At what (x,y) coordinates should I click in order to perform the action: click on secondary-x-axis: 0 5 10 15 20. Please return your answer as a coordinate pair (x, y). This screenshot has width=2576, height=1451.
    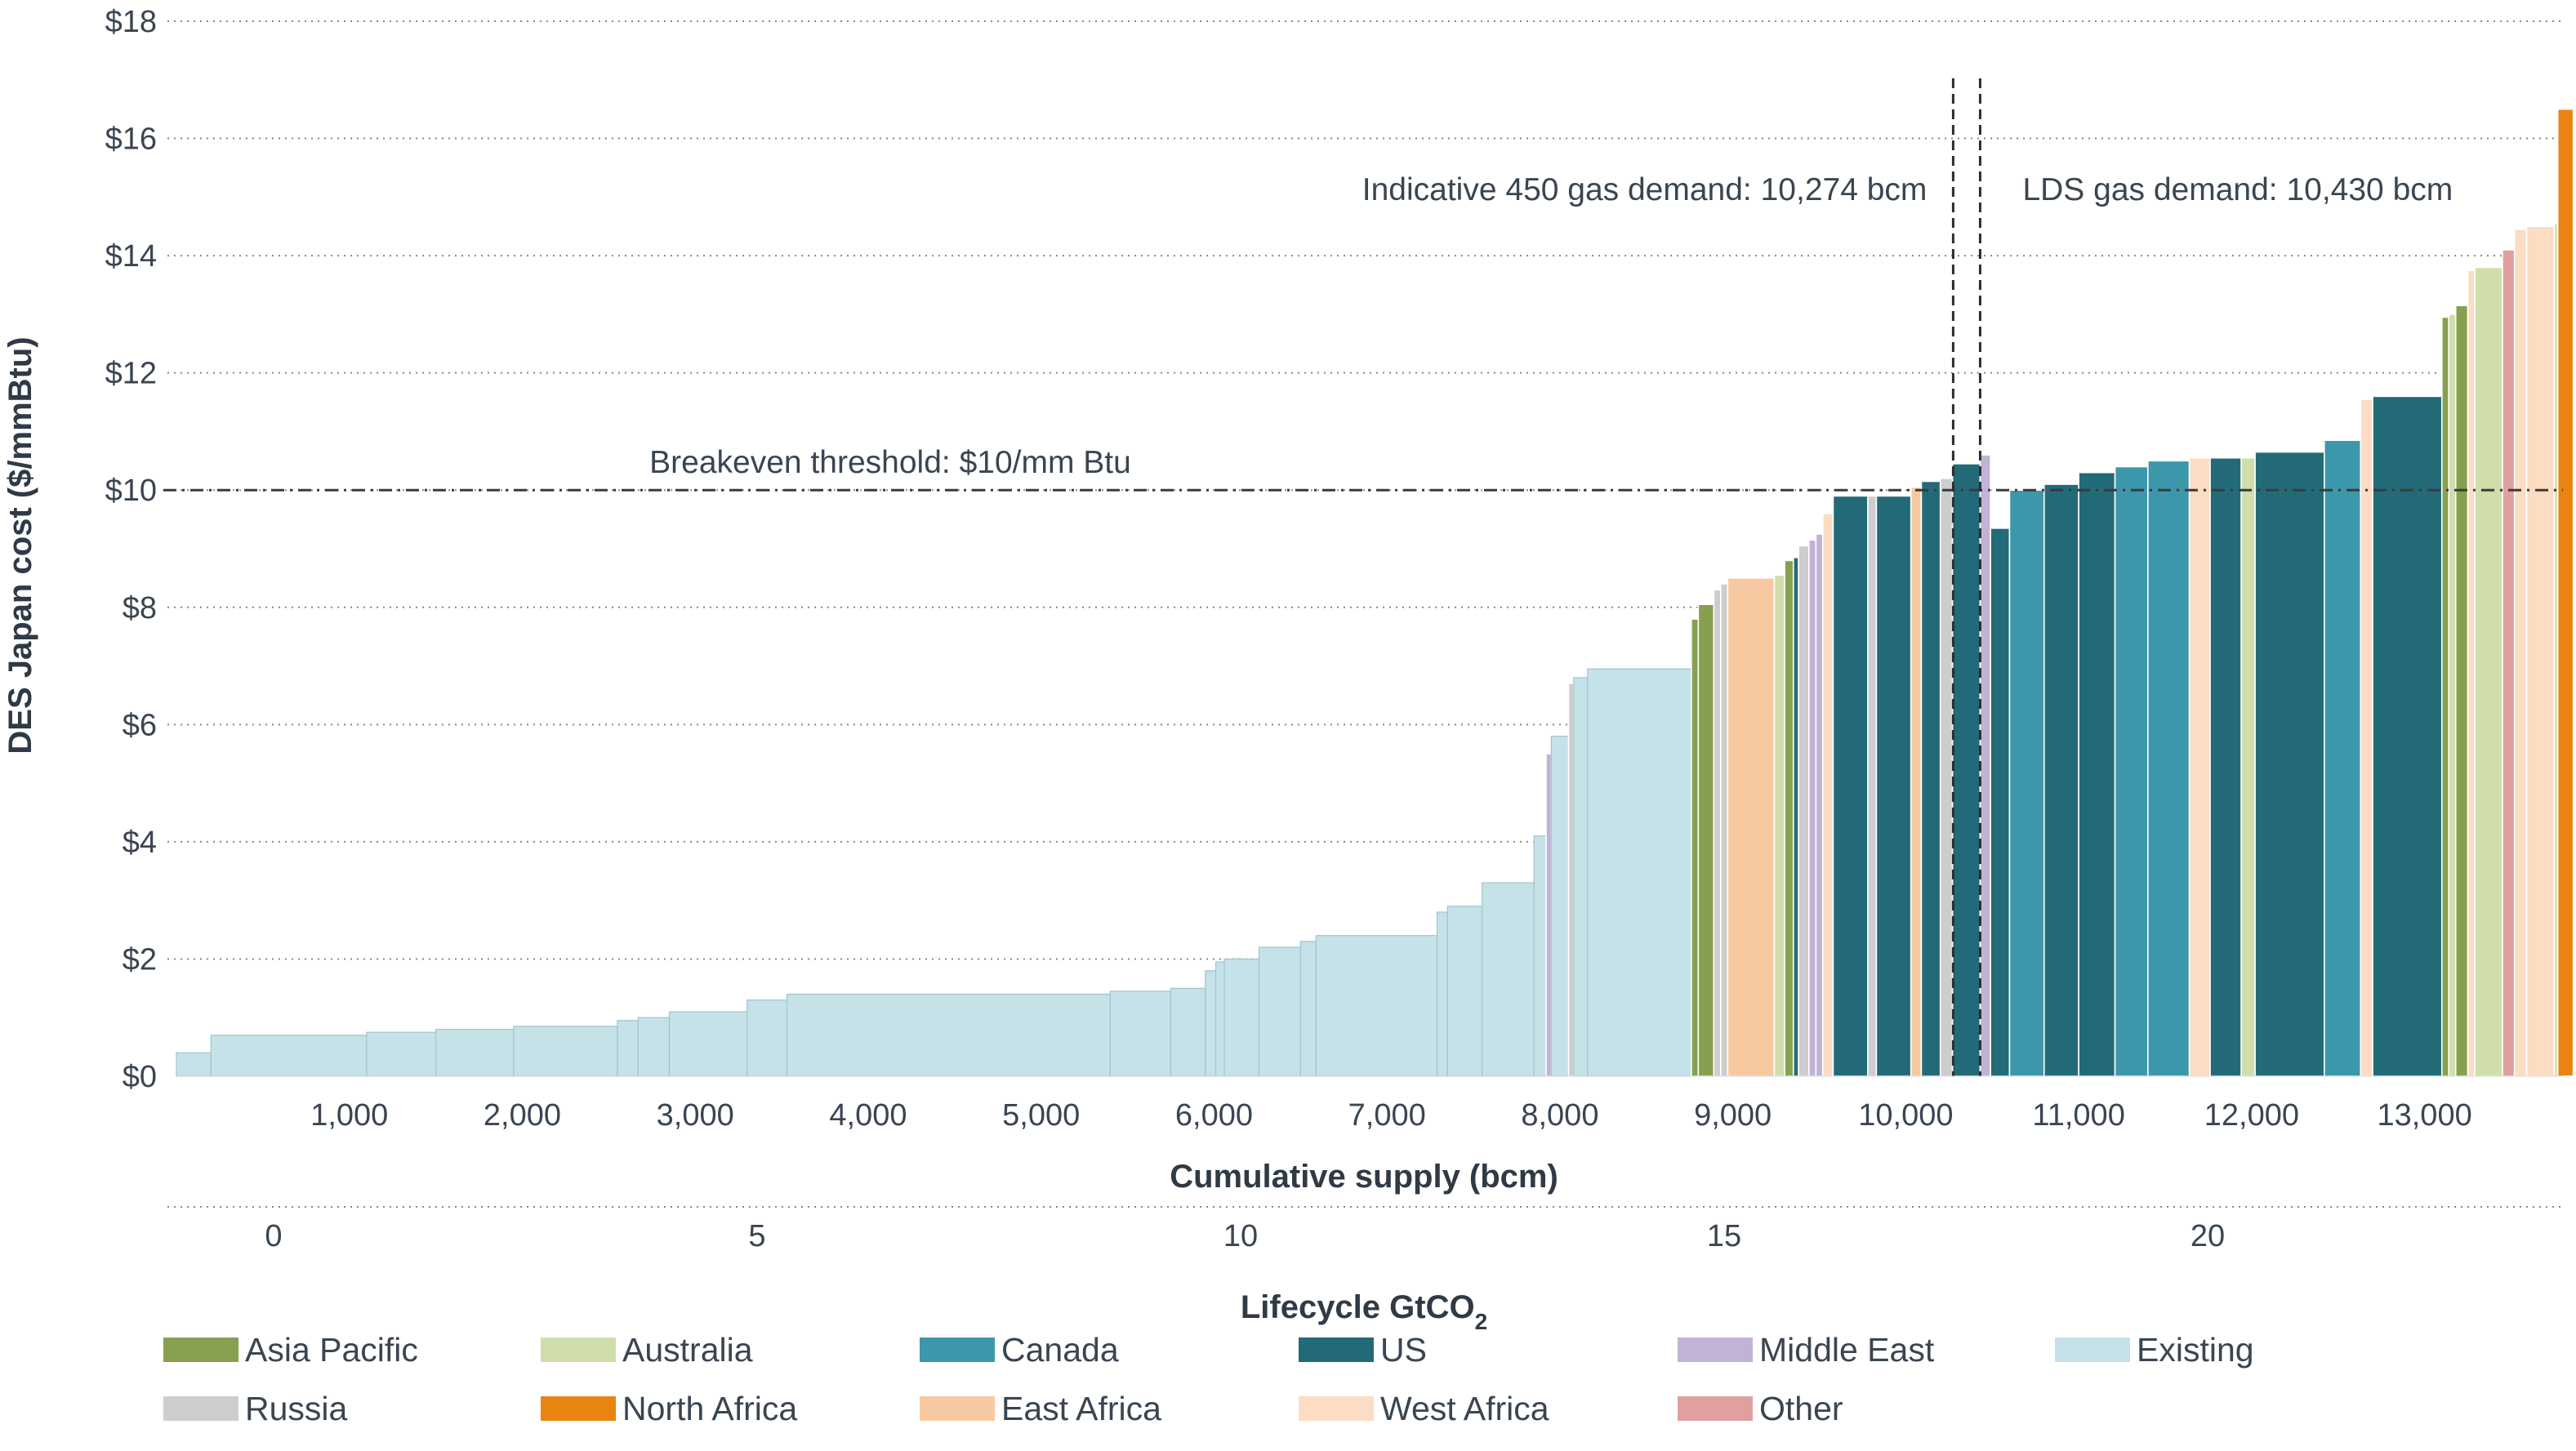
    Looking at the image, I should click on (1365, 1229).